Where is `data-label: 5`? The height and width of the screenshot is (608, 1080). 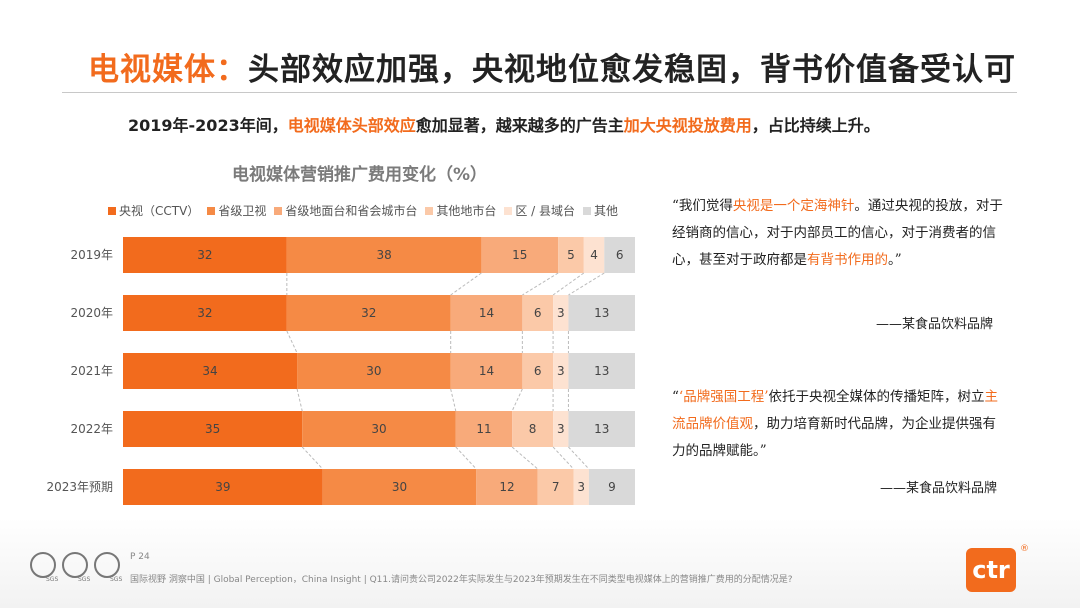 data-label: 5 is located at coordinates (571, 255).